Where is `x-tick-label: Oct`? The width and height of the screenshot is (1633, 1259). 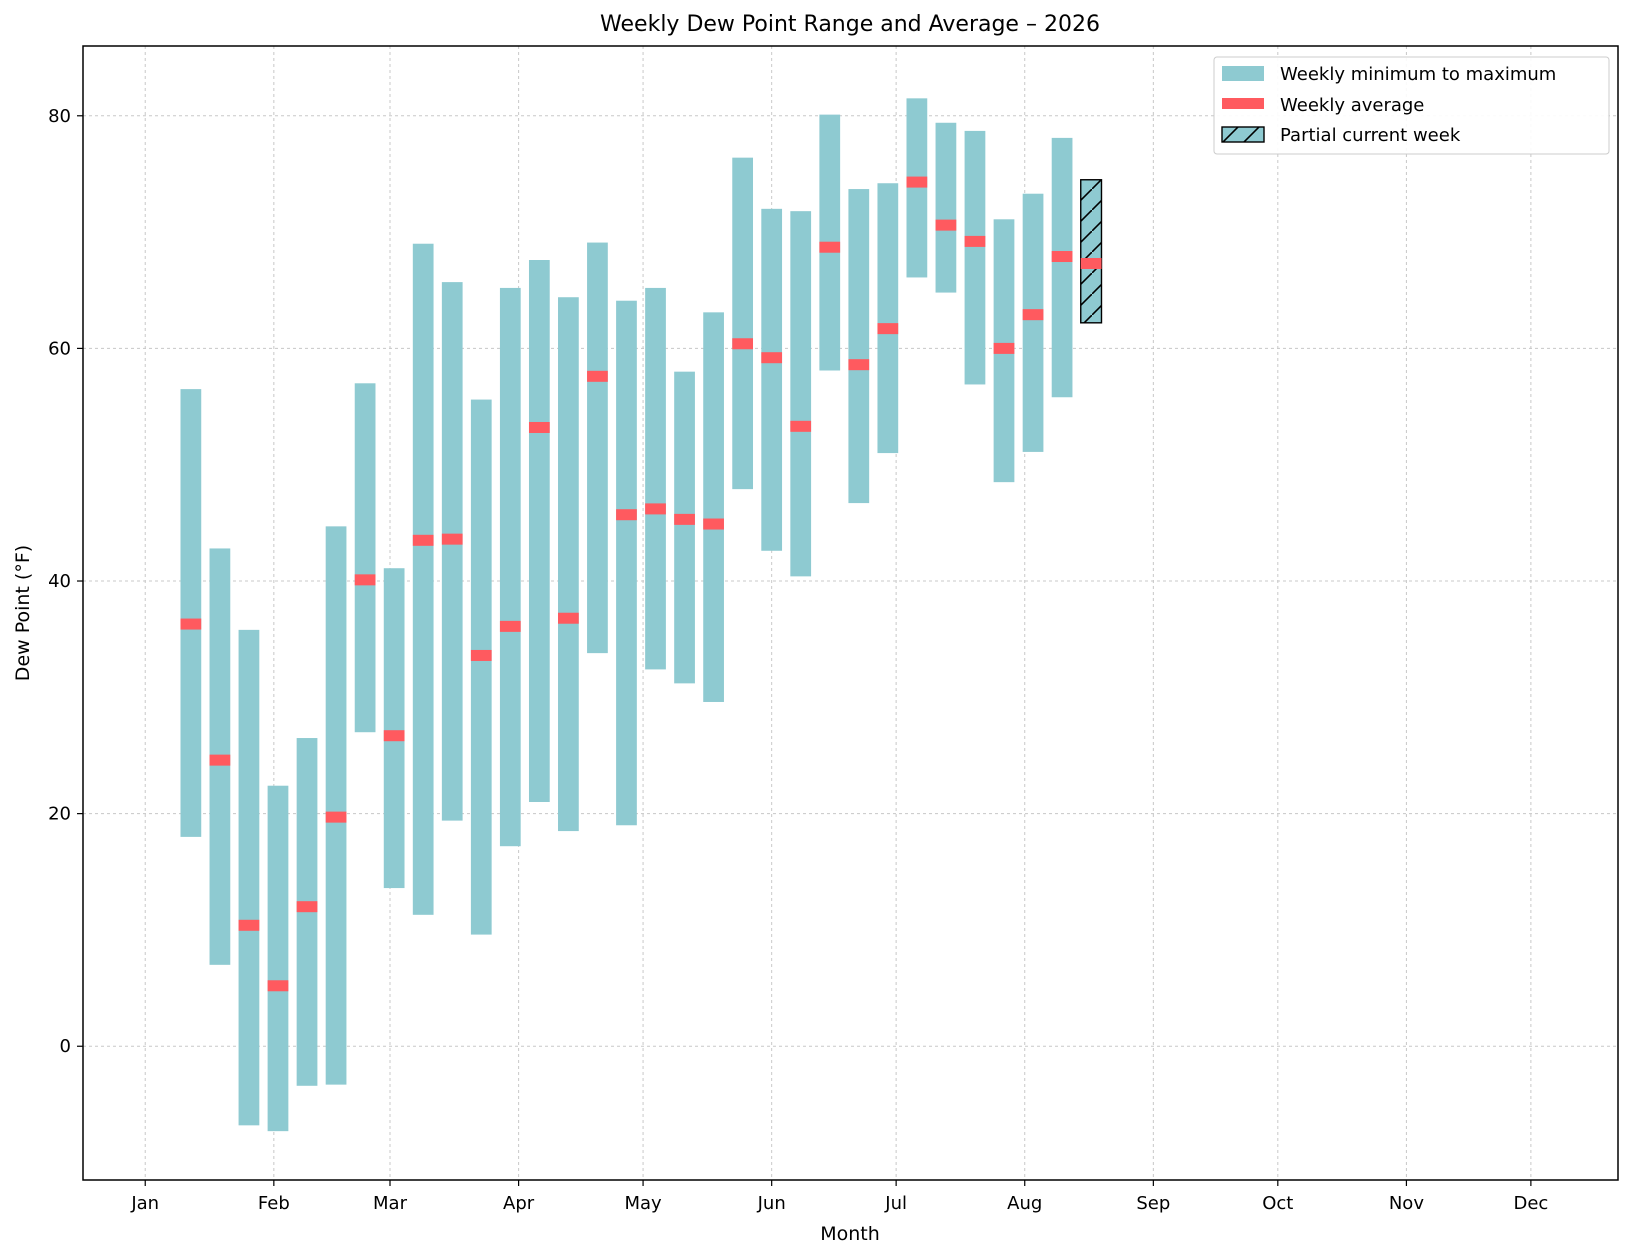 x-tick-label: Oct is located at coordinates (1277, 1203).